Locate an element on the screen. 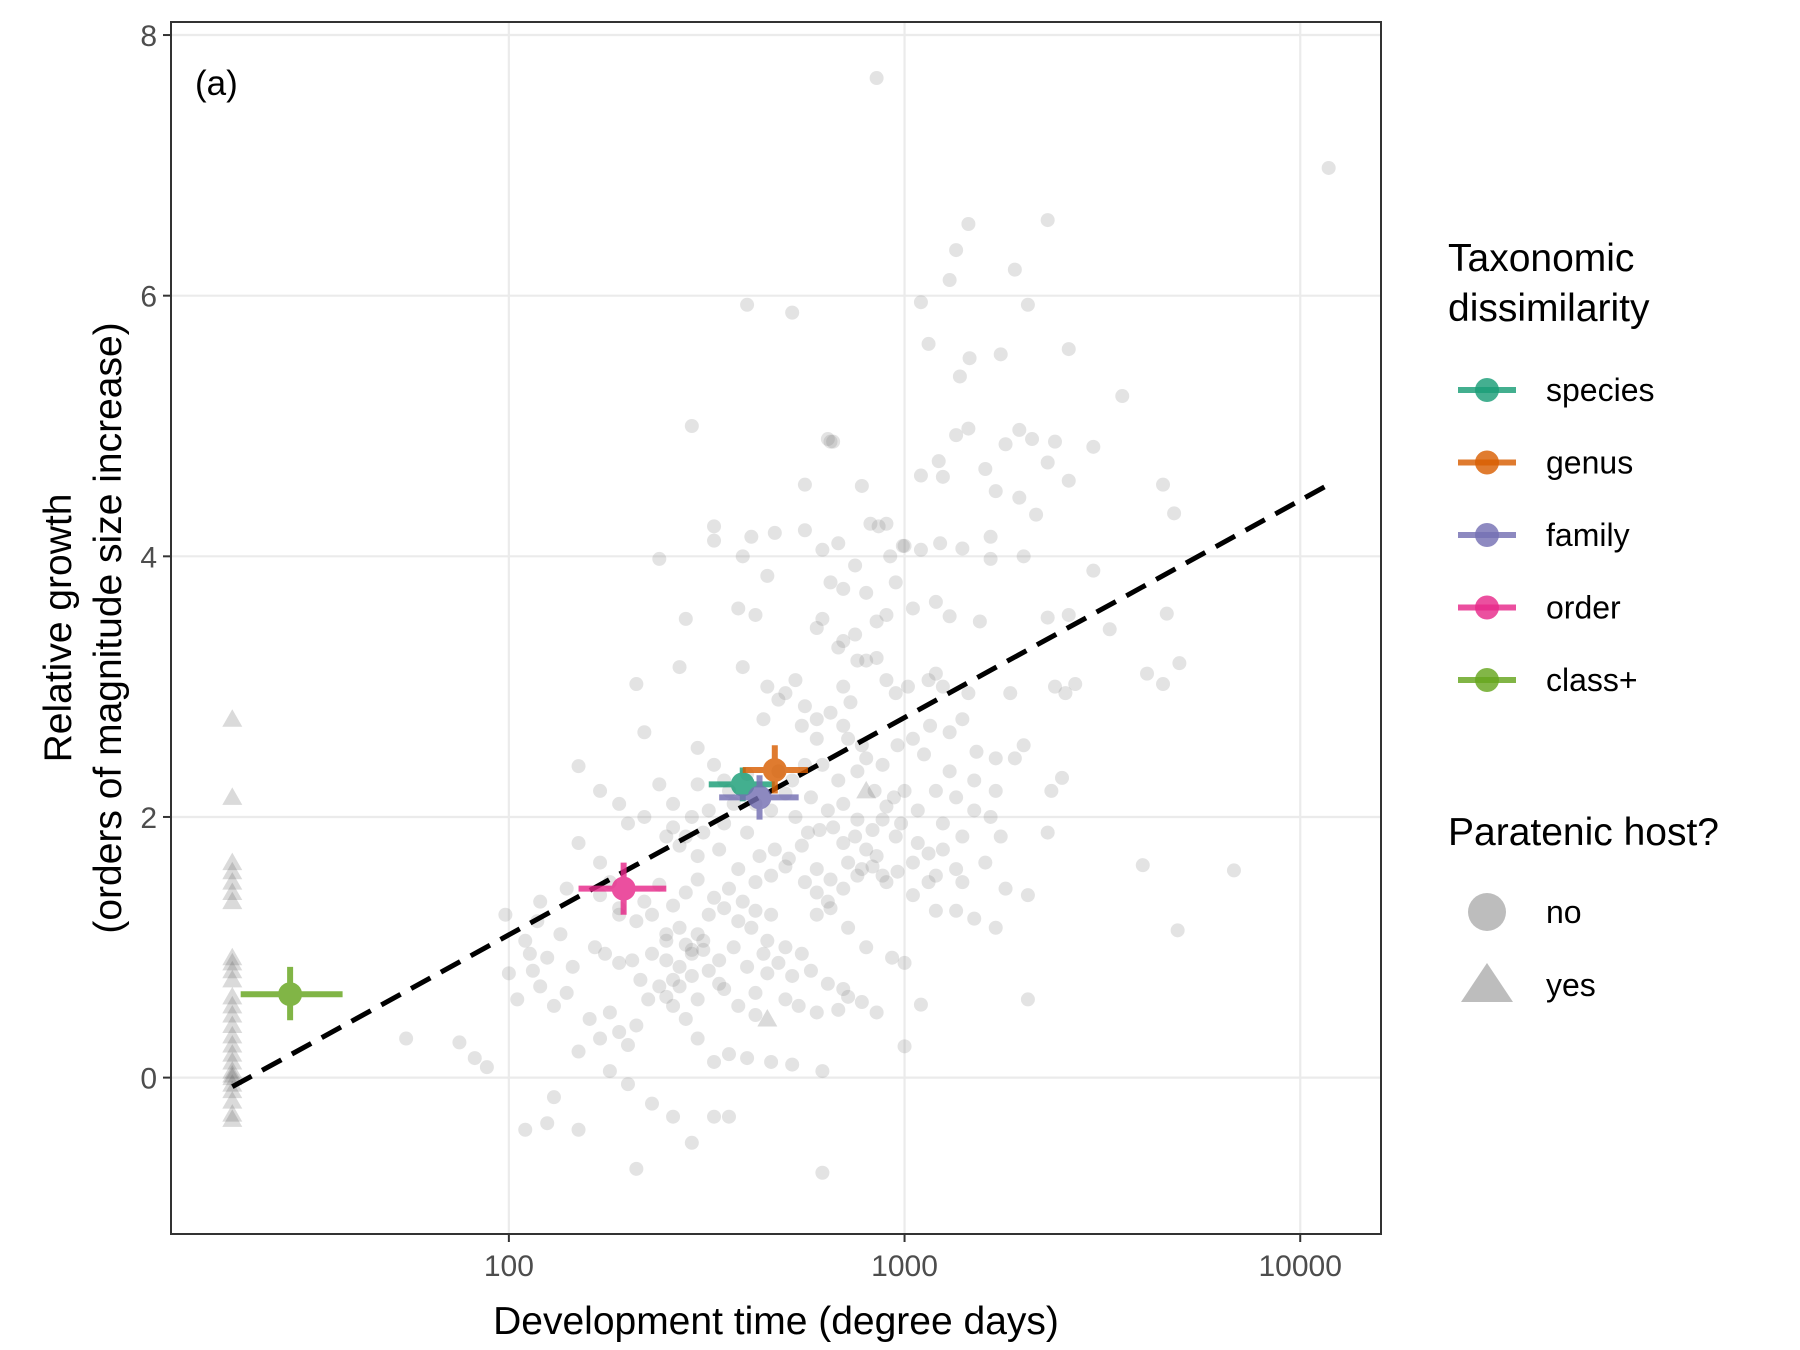  summary-point-class-plus is located at coordinates (291, 993).